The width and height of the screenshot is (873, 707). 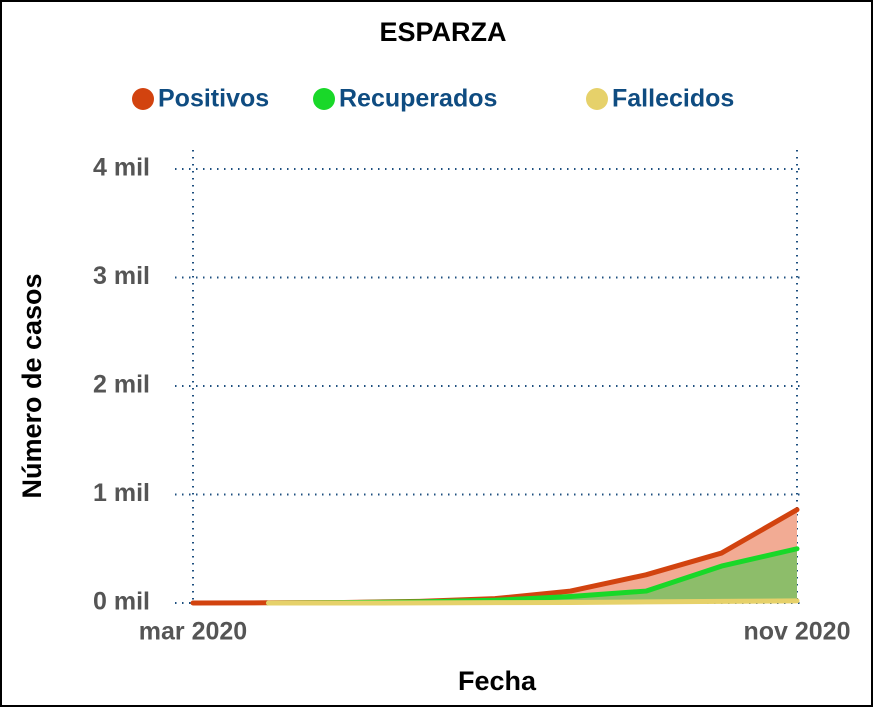 What do you see at coordinates (796, 632) in the screenshot?
I see `x-tick-label: nov 2020` at bounding box center [796, 632].